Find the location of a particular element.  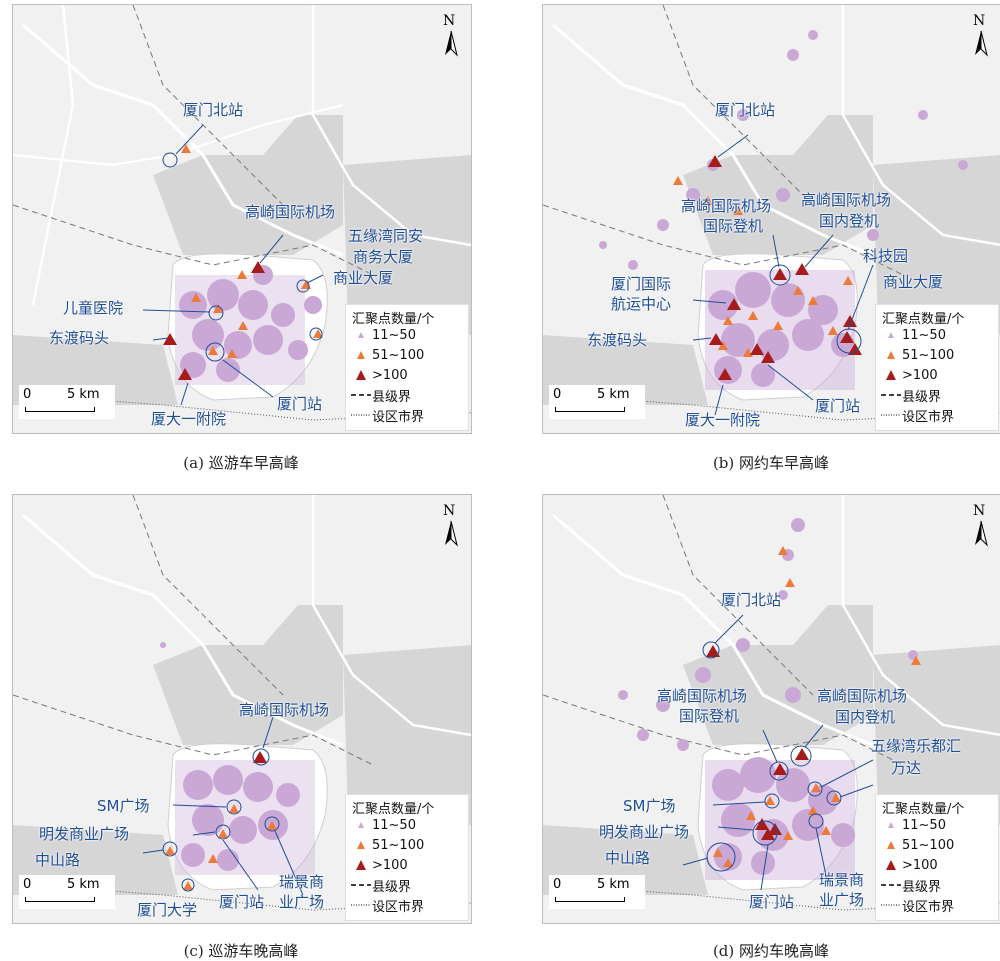

panel-caption-d: (d) 网约车晚高峰 is located at coordinates (771, 951).